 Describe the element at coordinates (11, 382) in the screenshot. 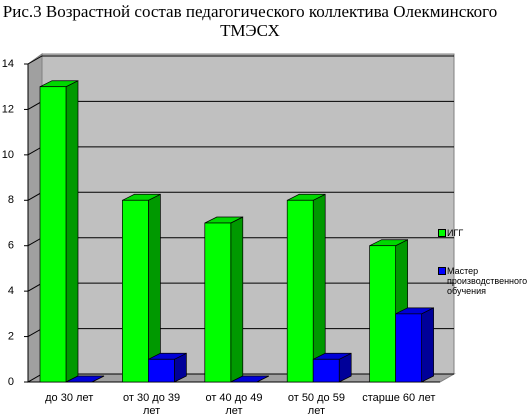

I see `y-tick-label: 0` at that location.